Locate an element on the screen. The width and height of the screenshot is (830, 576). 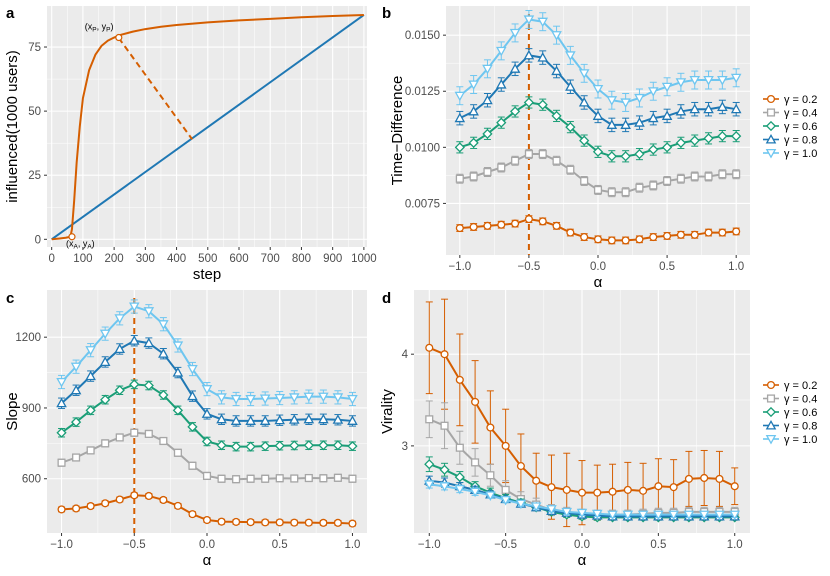
x-tick-label: 0 is located at coordinates (51, 259).